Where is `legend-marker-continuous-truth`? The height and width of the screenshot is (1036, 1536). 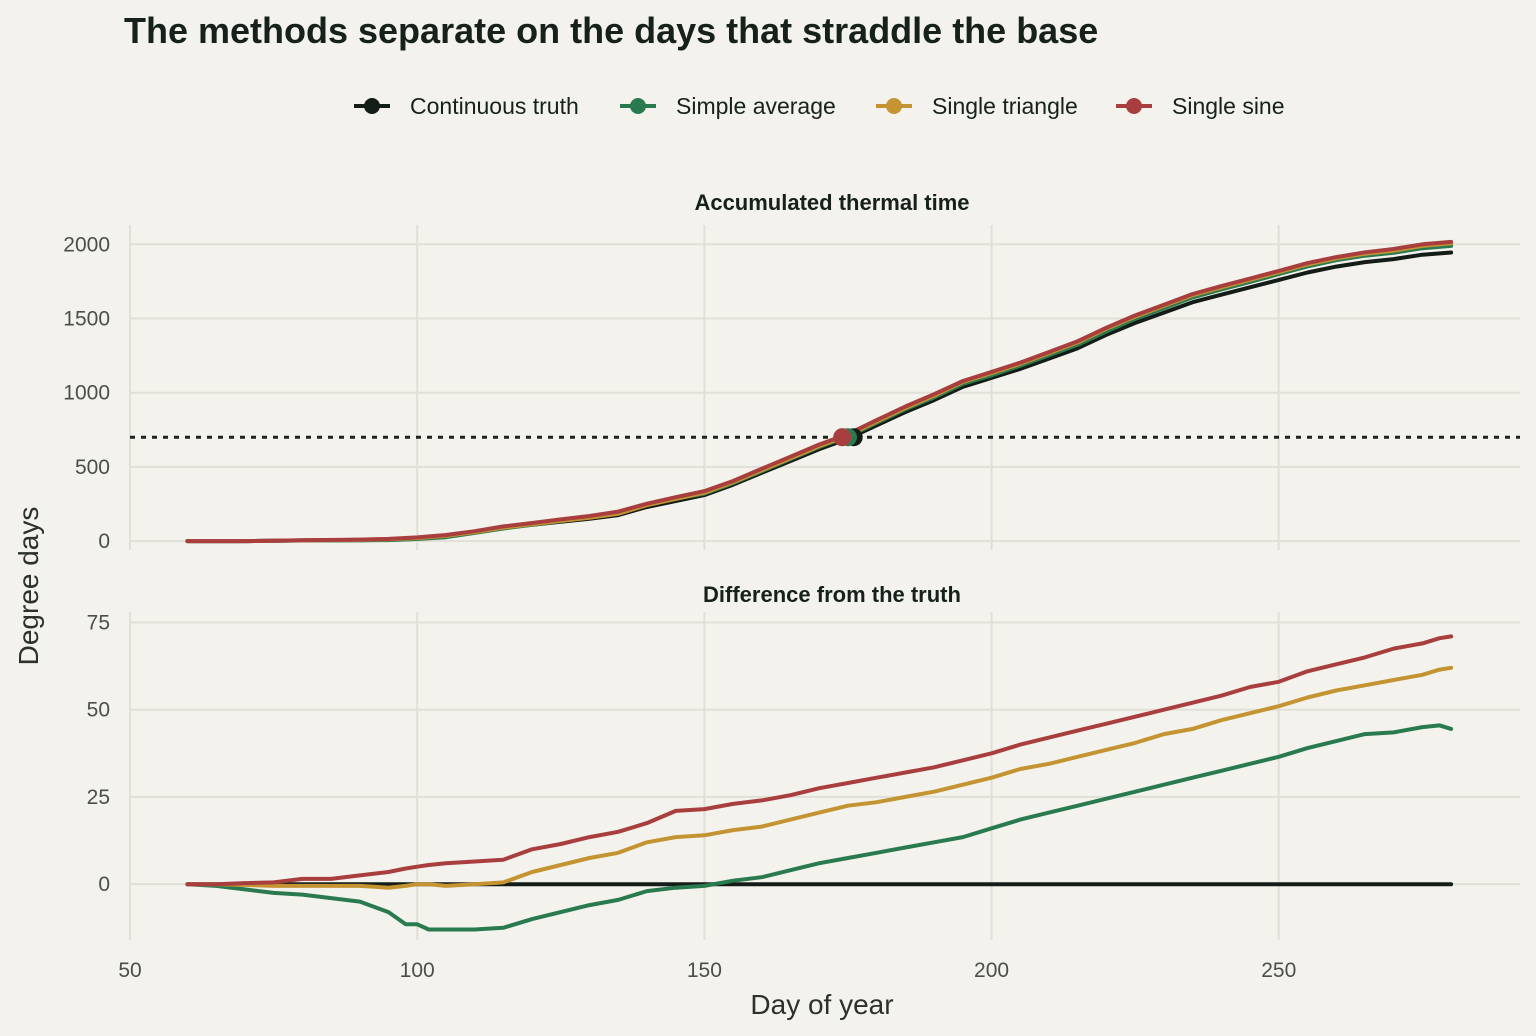
legend-marker-continuous-truth is located at coordinates (372, 106).